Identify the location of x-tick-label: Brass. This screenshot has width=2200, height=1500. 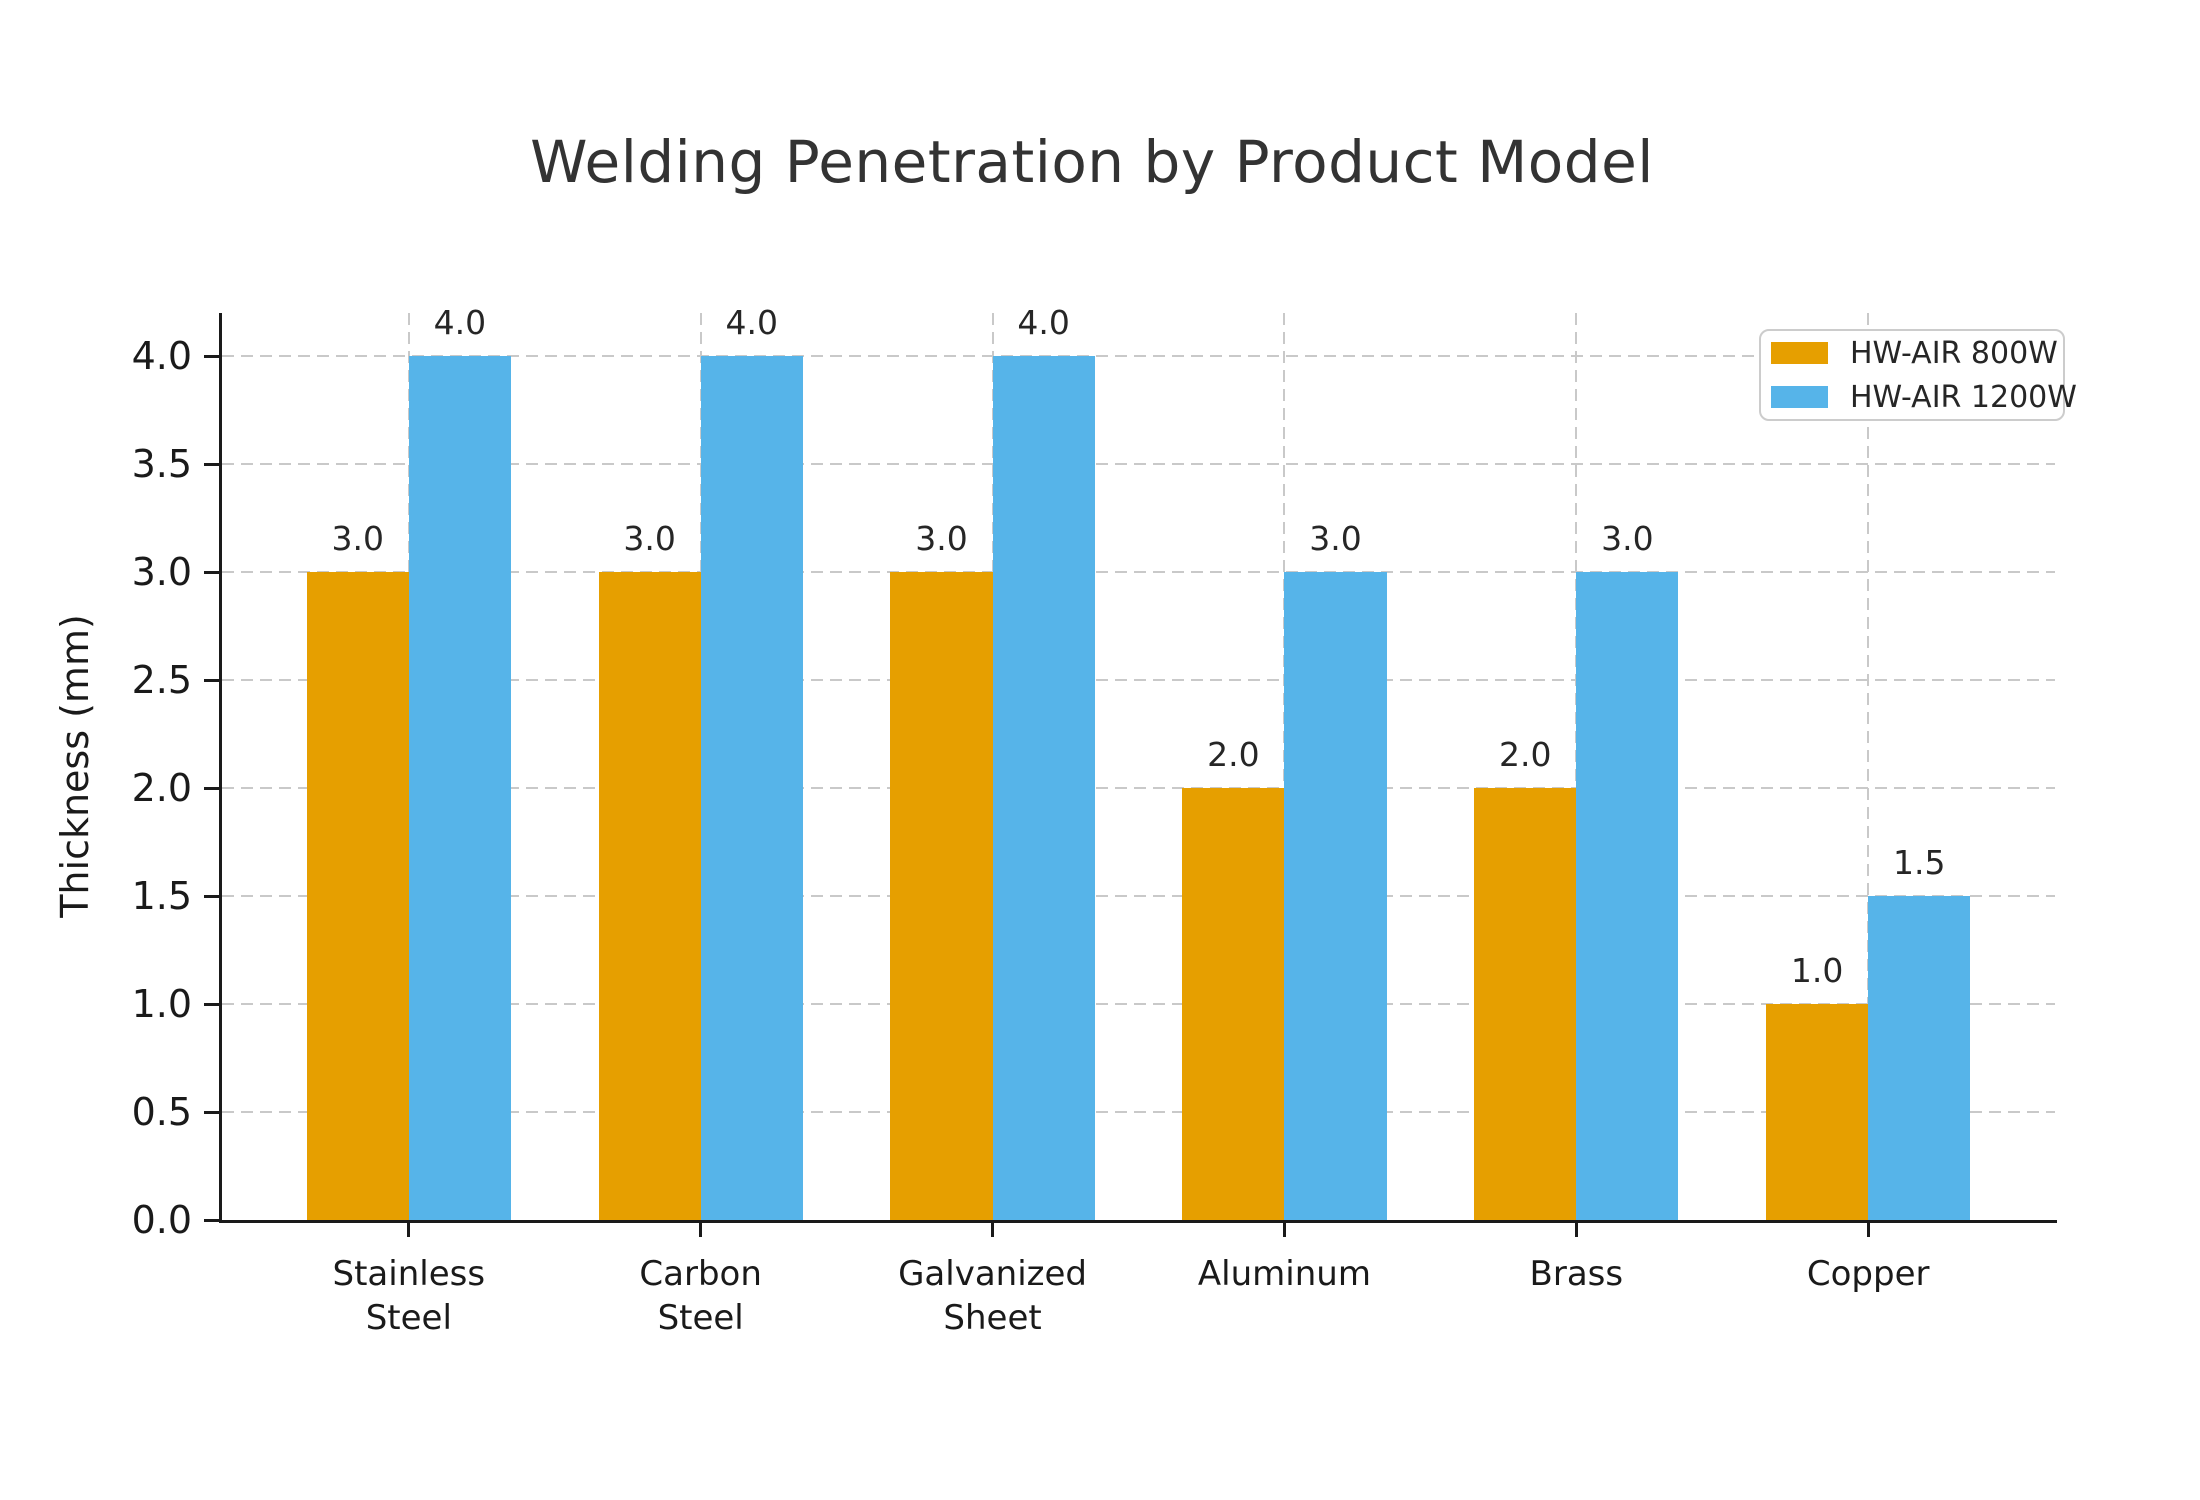
(1576, 1274).